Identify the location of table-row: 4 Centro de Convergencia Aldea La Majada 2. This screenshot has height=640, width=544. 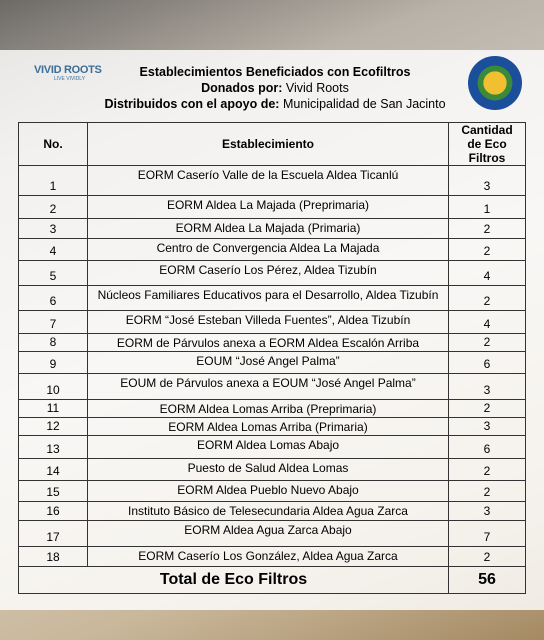
(272, 249).